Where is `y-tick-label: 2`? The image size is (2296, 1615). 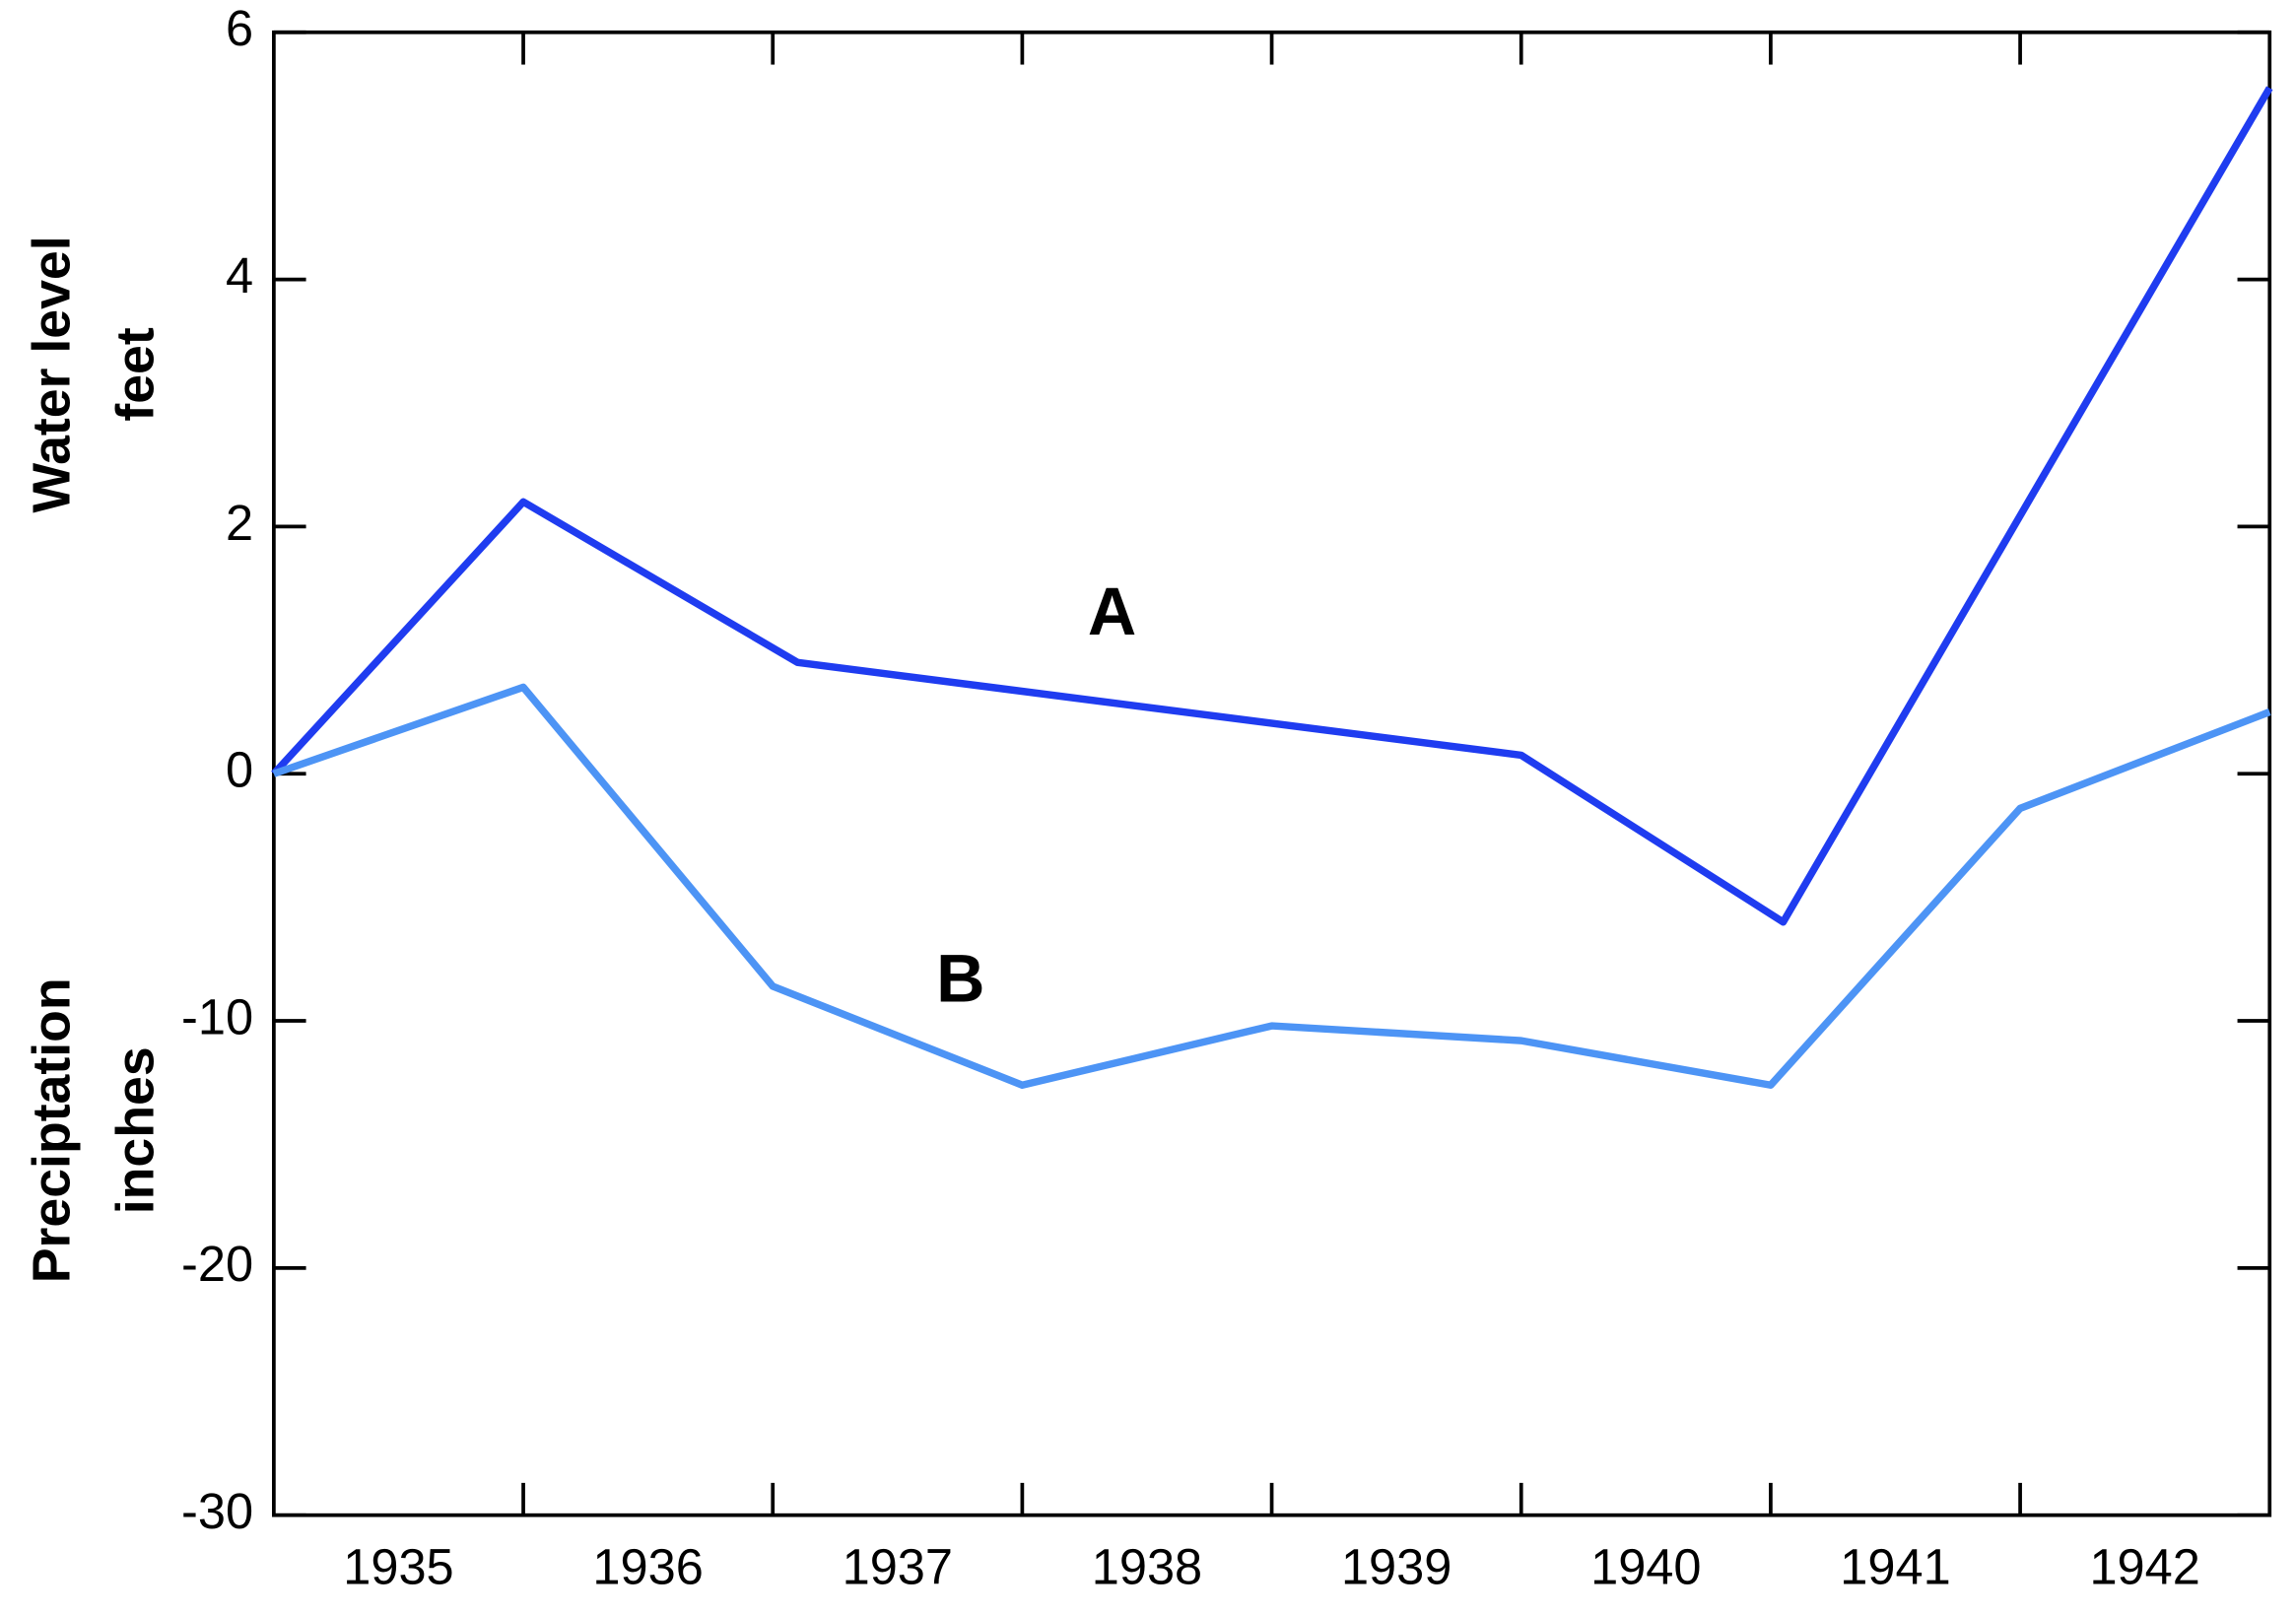
y-tick-label: 2 is located at coordinates (239, 523).